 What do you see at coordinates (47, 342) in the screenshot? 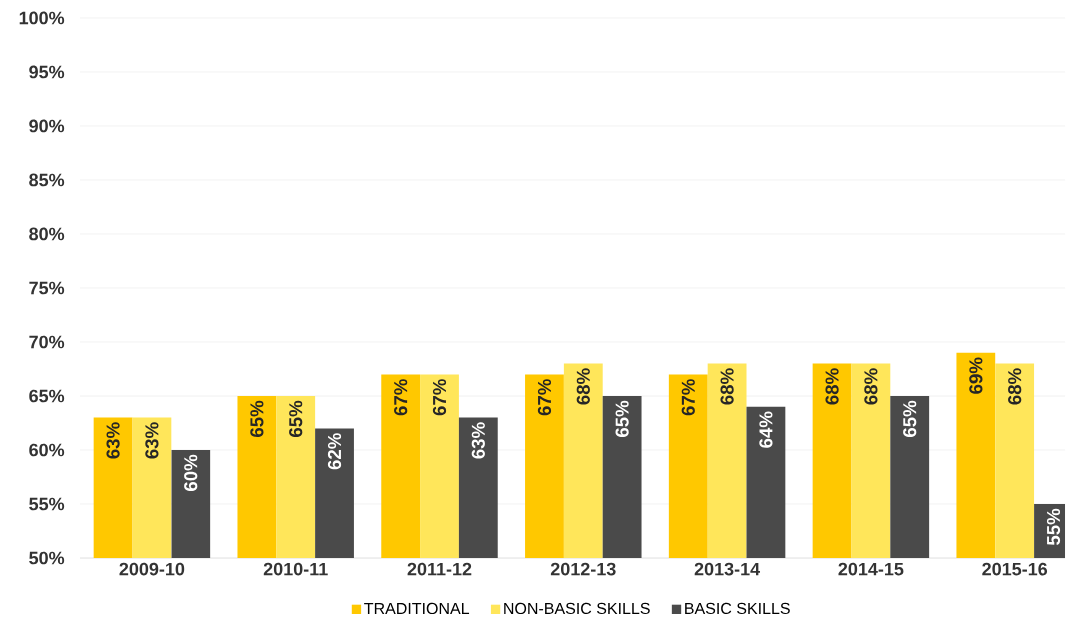
I see `y-tick-label: 70%` at bounding box center [47, 342].